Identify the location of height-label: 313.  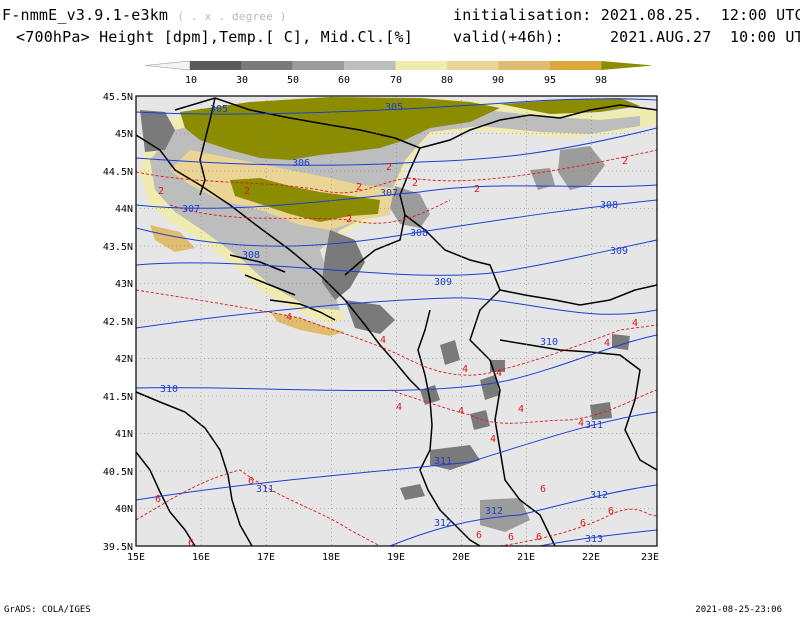
(594, 539).